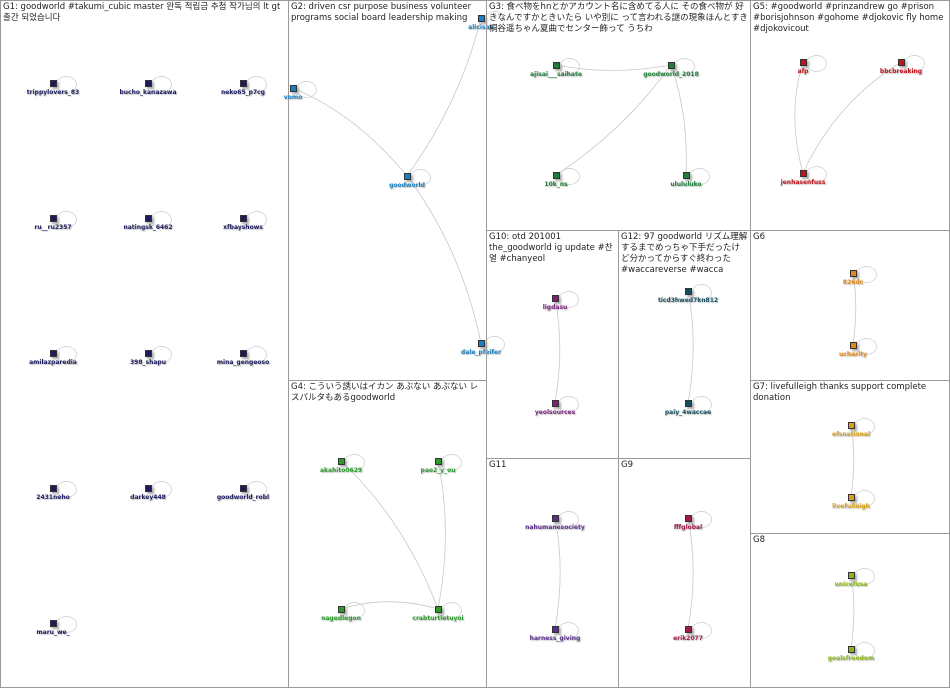 The width and height of the screenshot is (950, 688). I want to click on node-label: livefulleigh, so click(851, 506).